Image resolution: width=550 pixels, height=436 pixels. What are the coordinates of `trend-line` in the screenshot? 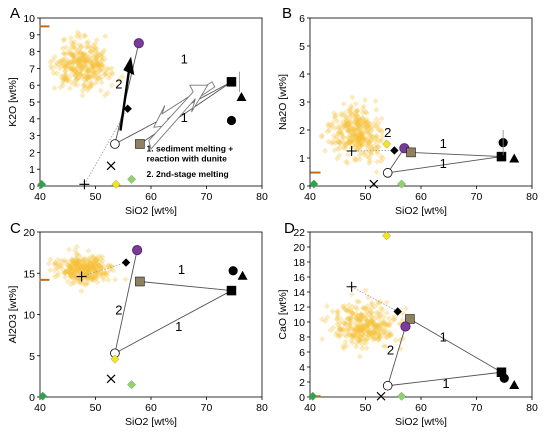 It's located at (126, 302).